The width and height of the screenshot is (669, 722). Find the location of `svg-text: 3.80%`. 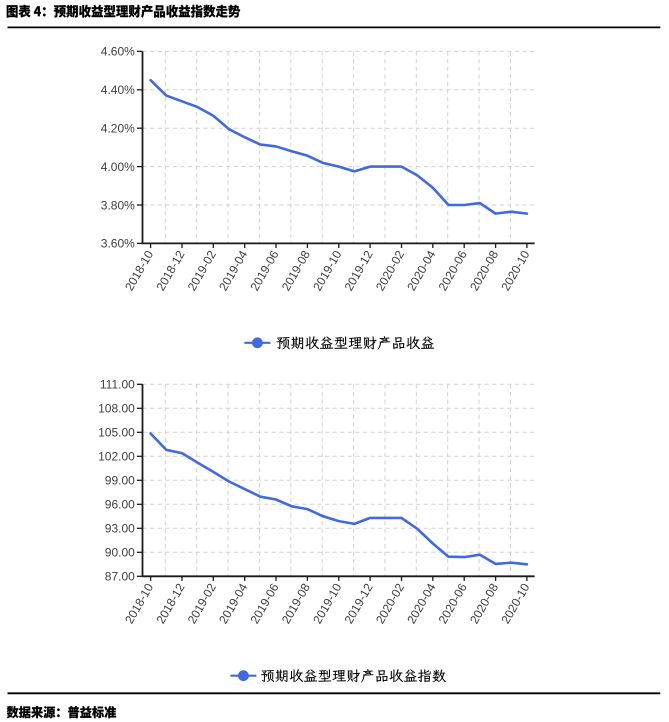

svg-text: 3.80% is located at coordinates (118, 205).